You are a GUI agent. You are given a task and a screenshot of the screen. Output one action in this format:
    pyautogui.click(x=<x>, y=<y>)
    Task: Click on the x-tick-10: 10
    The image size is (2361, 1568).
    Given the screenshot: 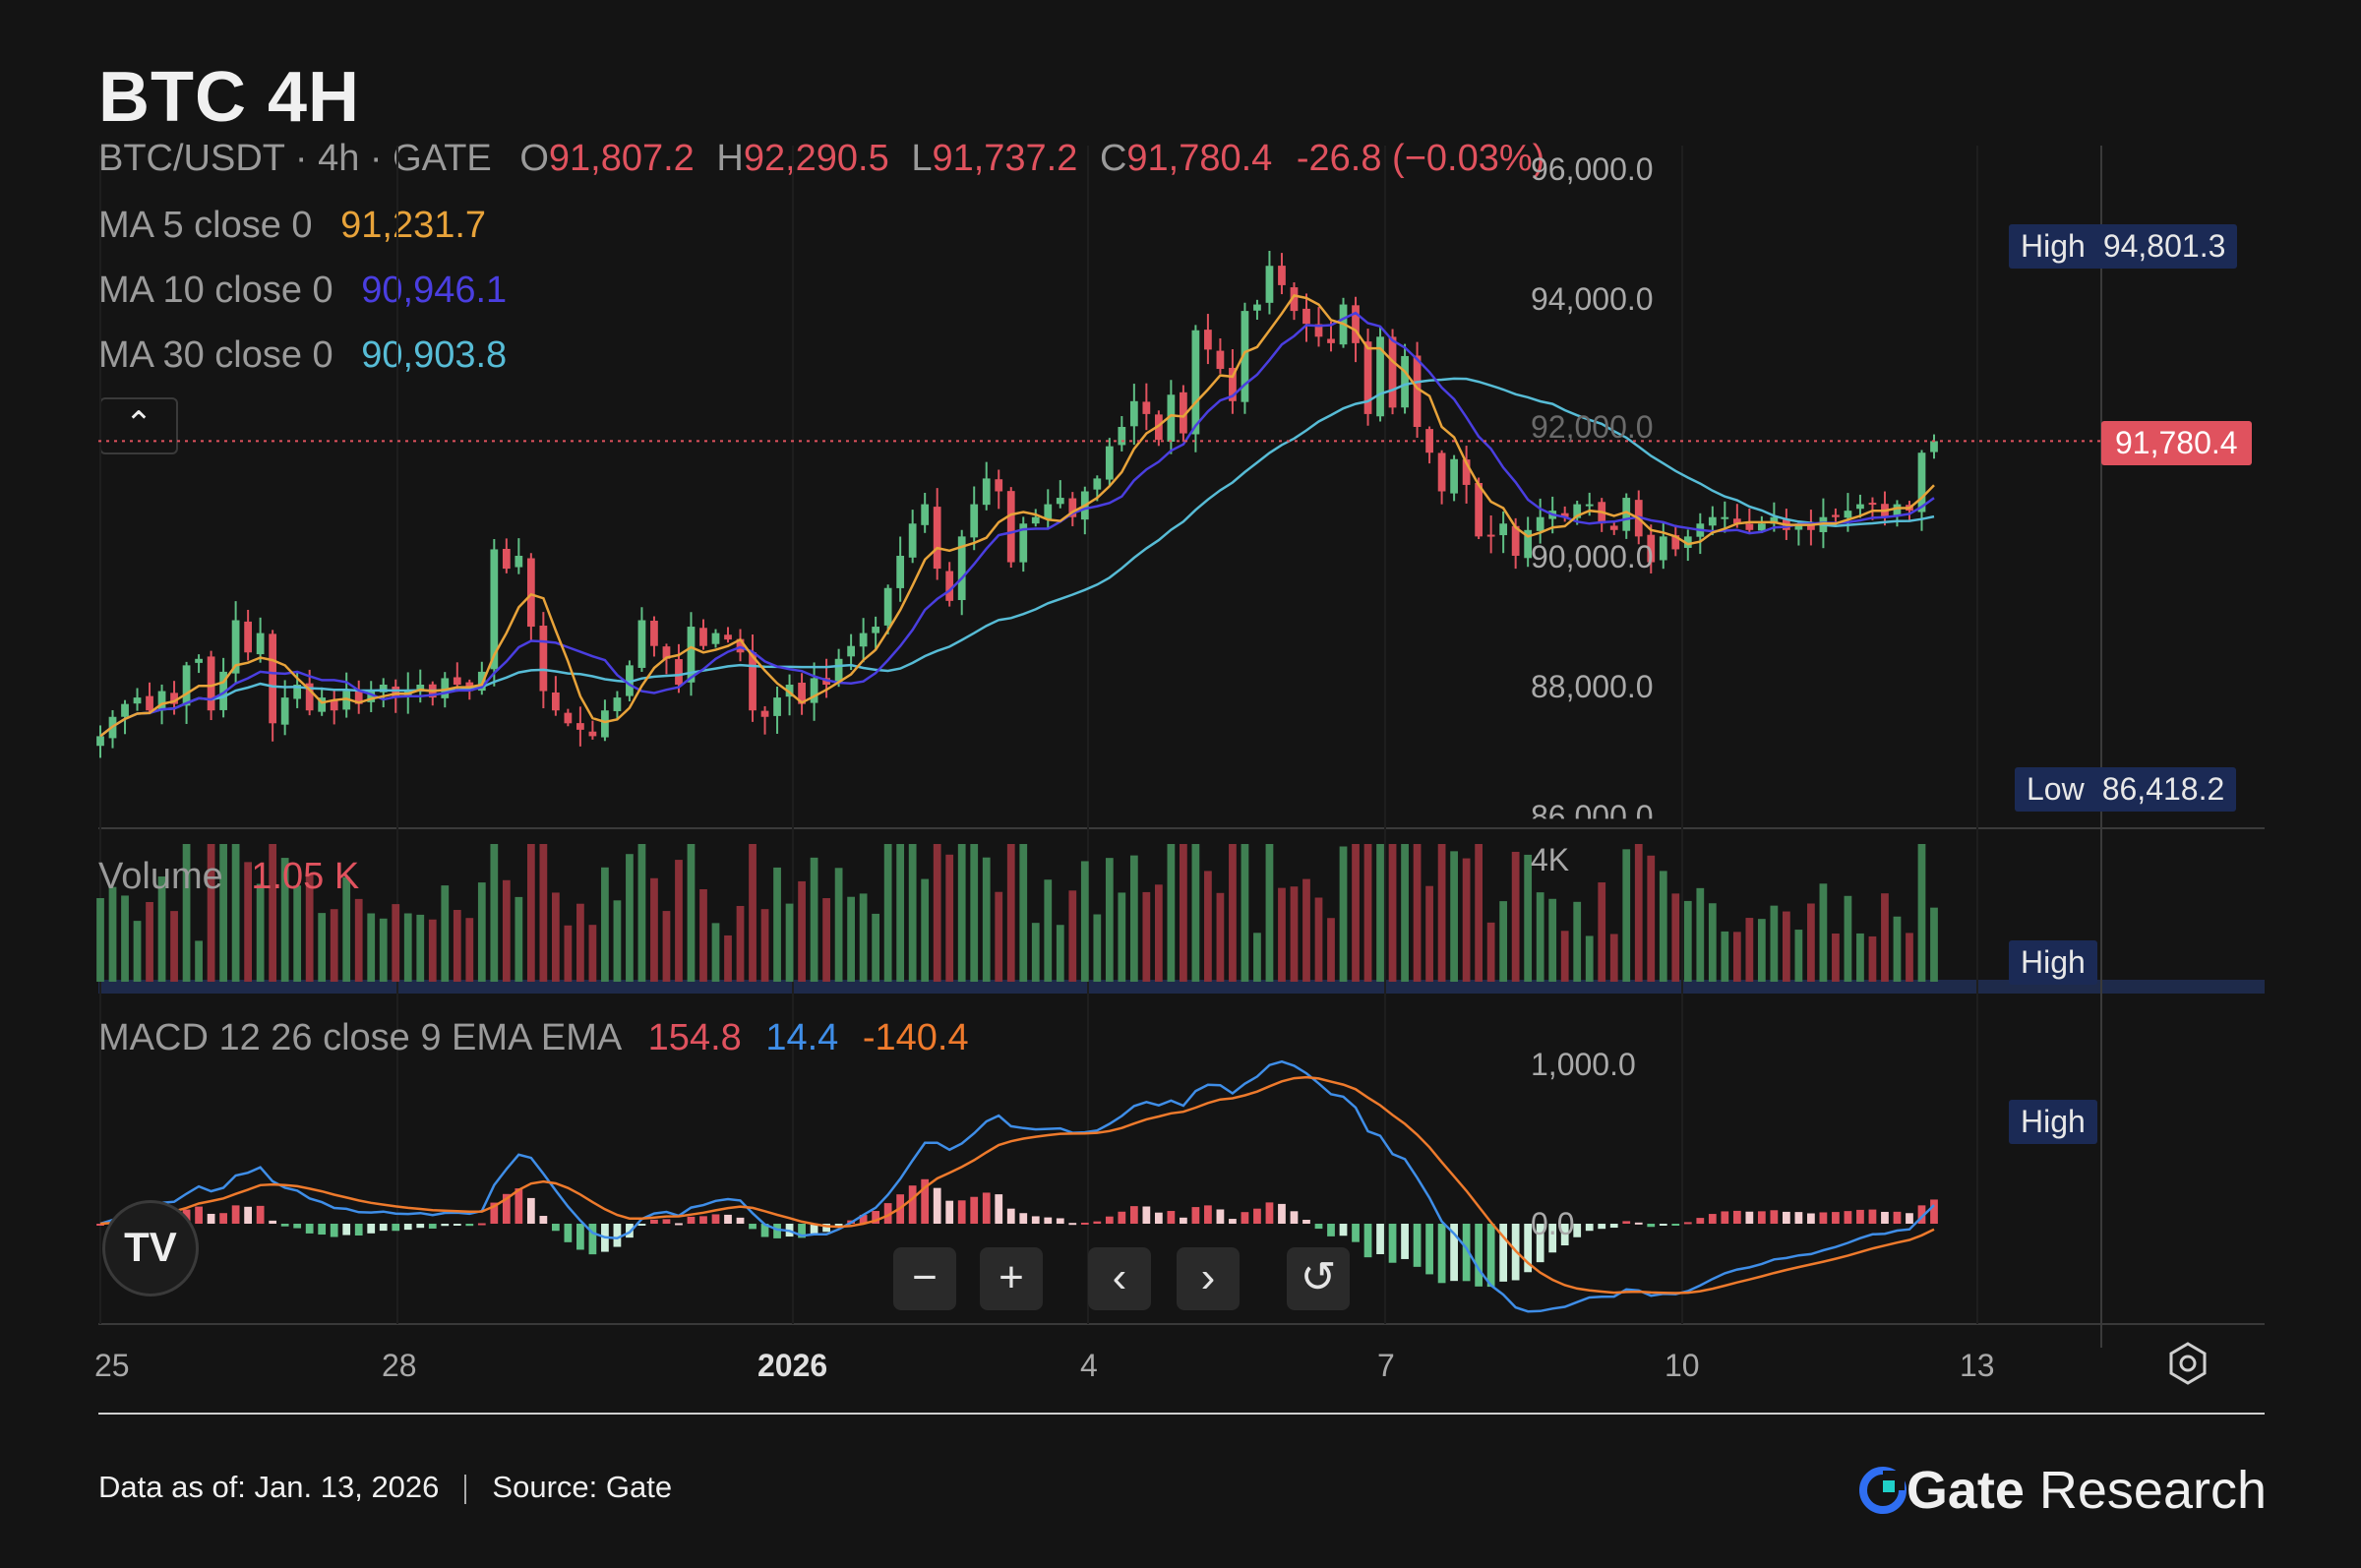 What is the action you would take?
    pyautogui.click(x=1683, y=1366)
    